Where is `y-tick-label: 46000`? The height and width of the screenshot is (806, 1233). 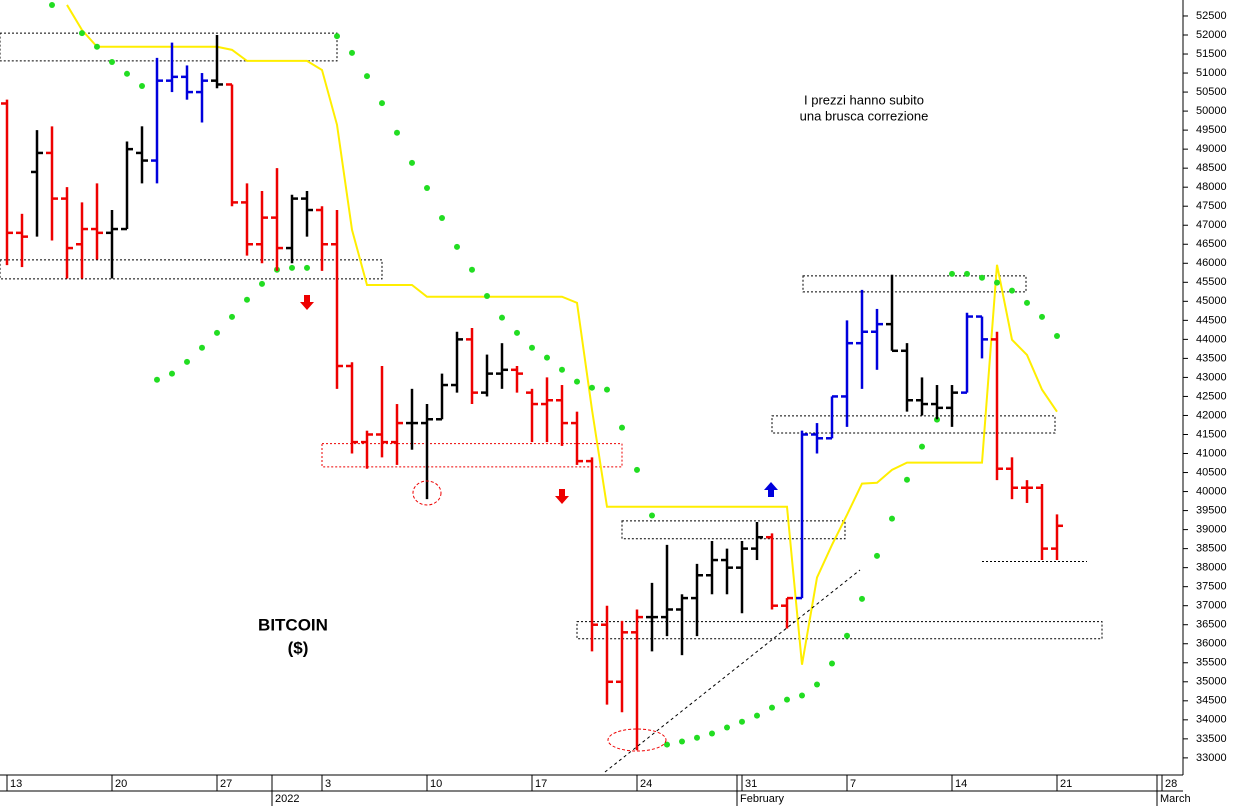
y-tick-label: 46000 is located at coordinates (1211, 263).